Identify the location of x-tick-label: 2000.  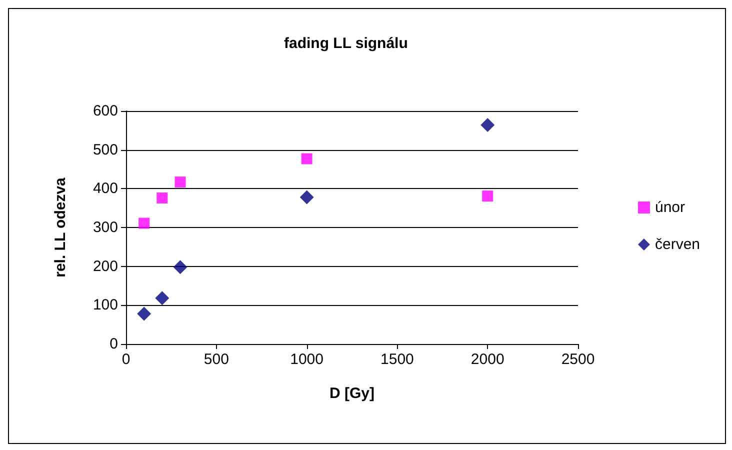
(487, 359).